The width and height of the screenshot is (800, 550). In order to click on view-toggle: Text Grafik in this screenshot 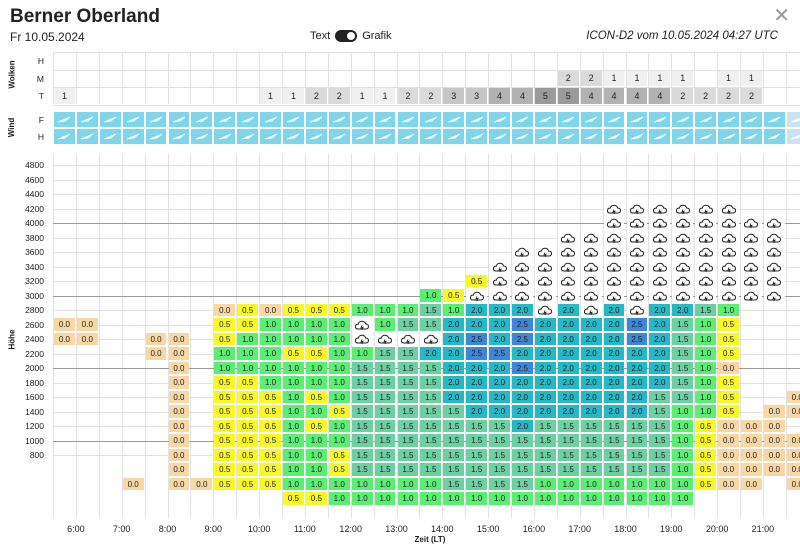, I will do `click(351, 36)`.